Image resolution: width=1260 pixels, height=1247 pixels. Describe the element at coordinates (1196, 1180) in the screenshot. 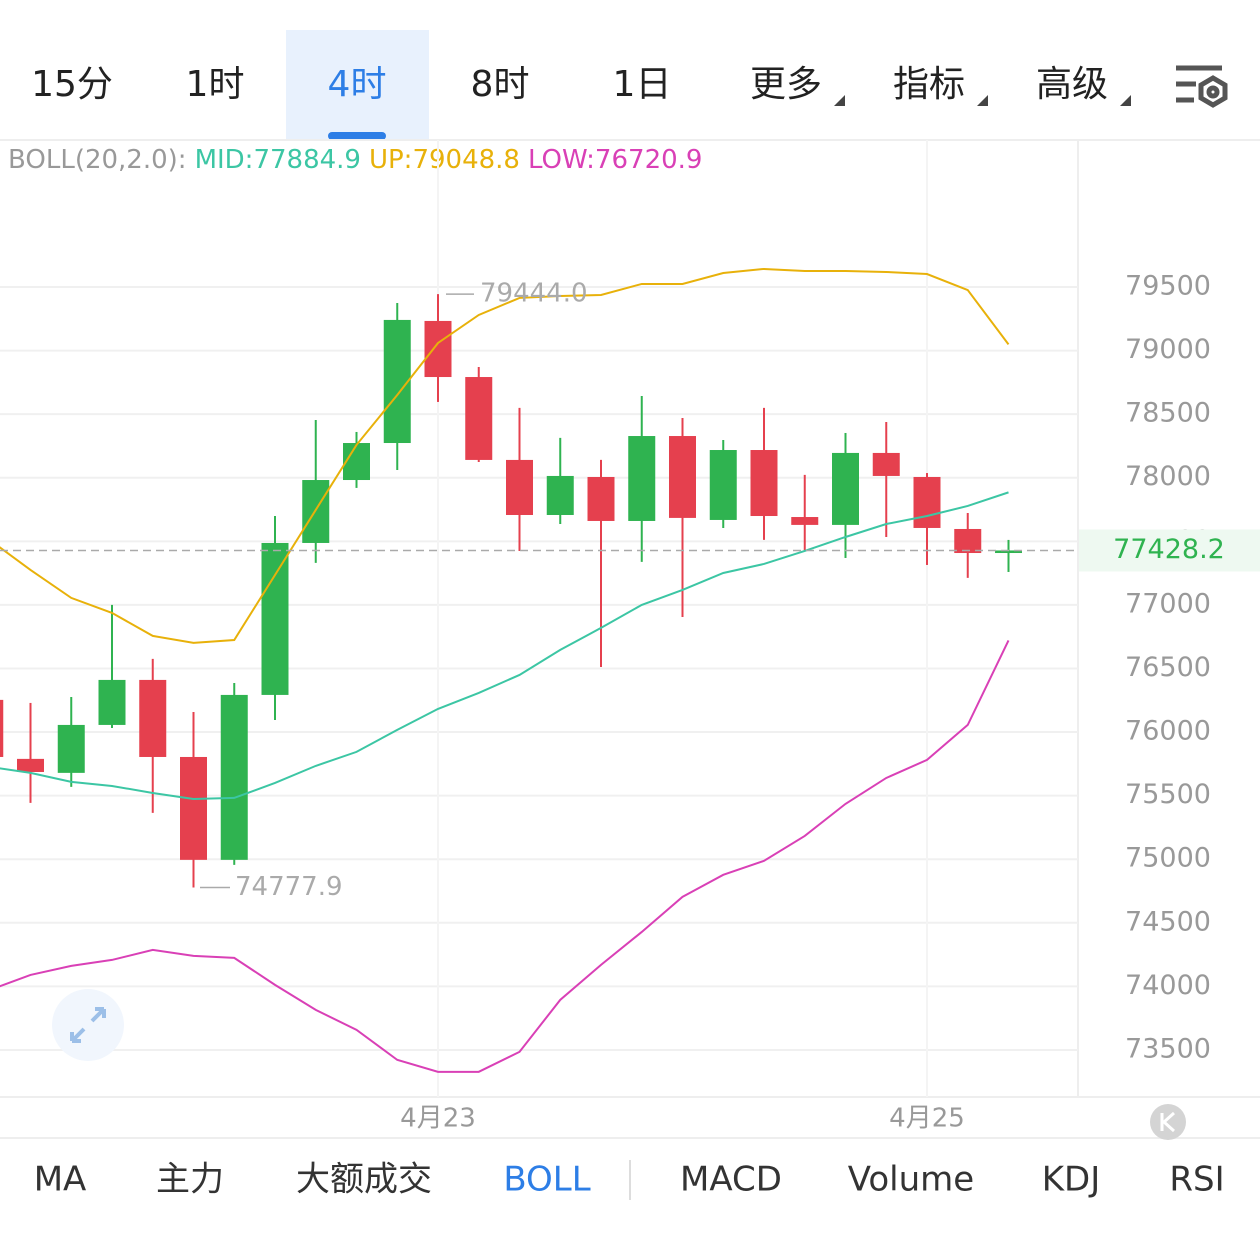

I see `indicator-tab: RSI` at that location.